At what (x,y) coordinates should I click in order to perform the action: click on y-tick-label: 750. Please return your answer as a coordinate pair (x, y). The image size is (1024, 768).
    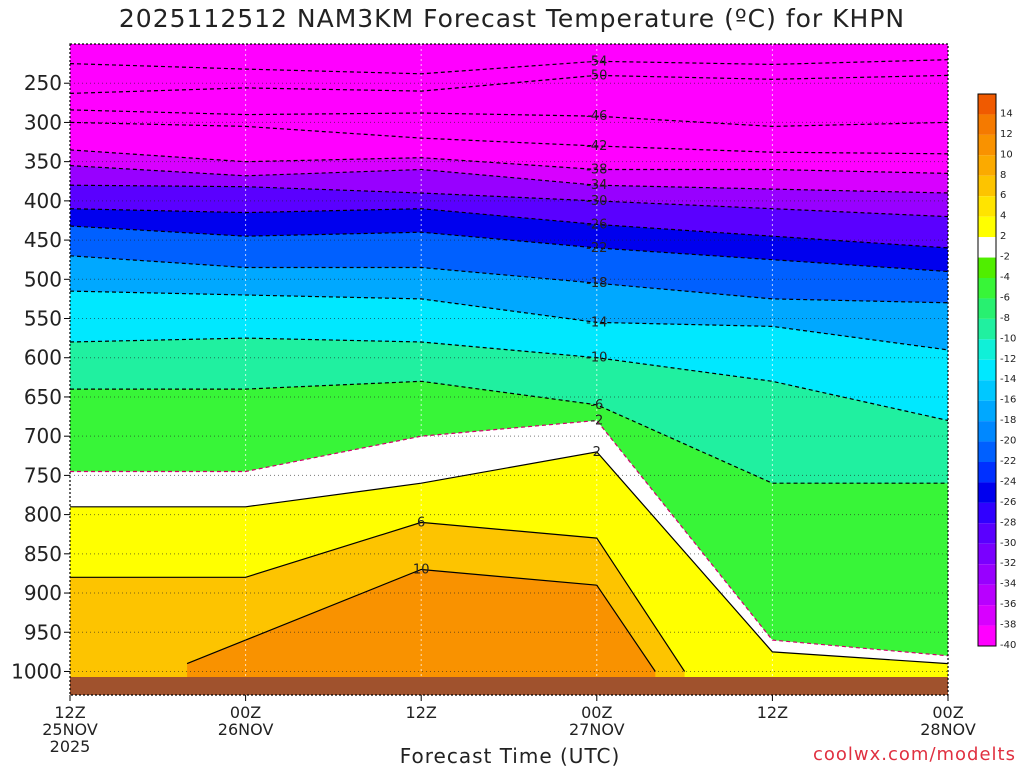
    Looking at the image, I should click on (43, 475).